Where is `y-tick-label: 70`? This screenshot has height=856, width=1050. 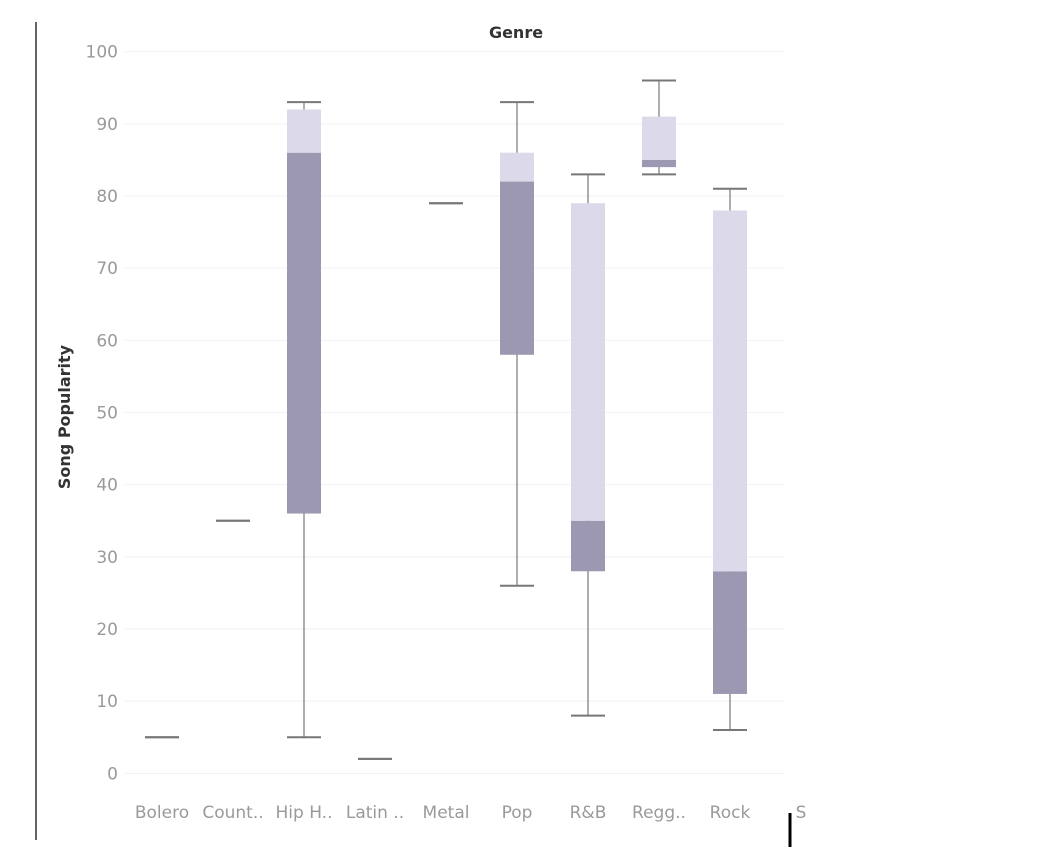 y-tick-label: 70 is located at coordinates (107, 269).